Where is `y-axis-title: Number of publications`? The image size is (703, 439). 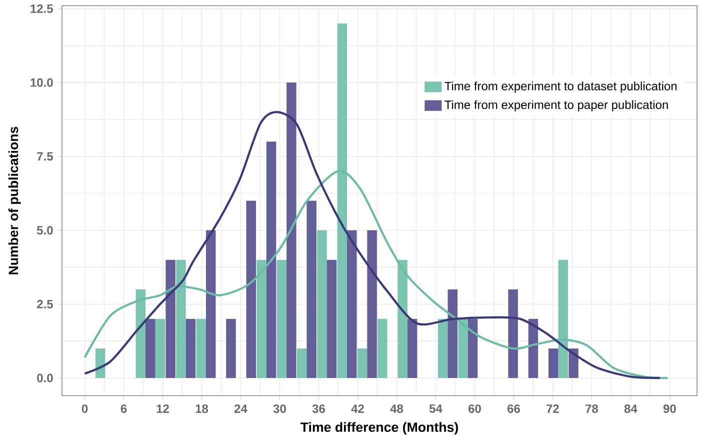 y-axis-title: Number of publications is located at coordinates (14, 200).